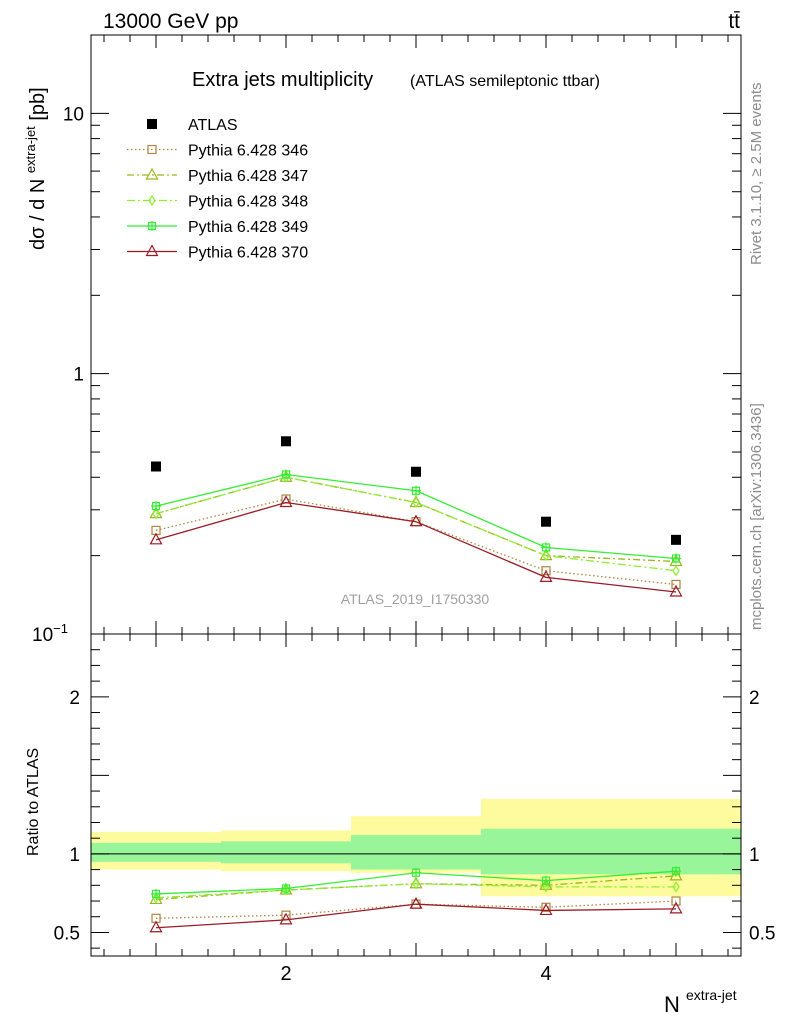 The width and height of the screenshot is (786, 1024). What do you see at coordinates (711, 995) in the screenshot?
I see `xlabel-superscript: extra-jet` at bounding box center [711, 995].